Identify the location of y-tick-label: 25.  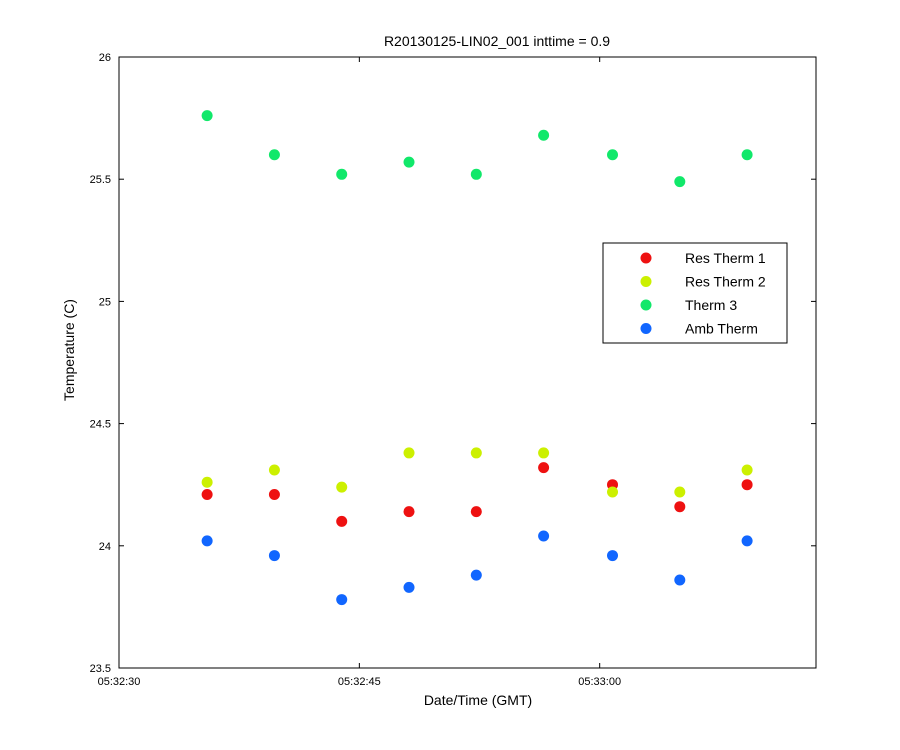
(105, 302).